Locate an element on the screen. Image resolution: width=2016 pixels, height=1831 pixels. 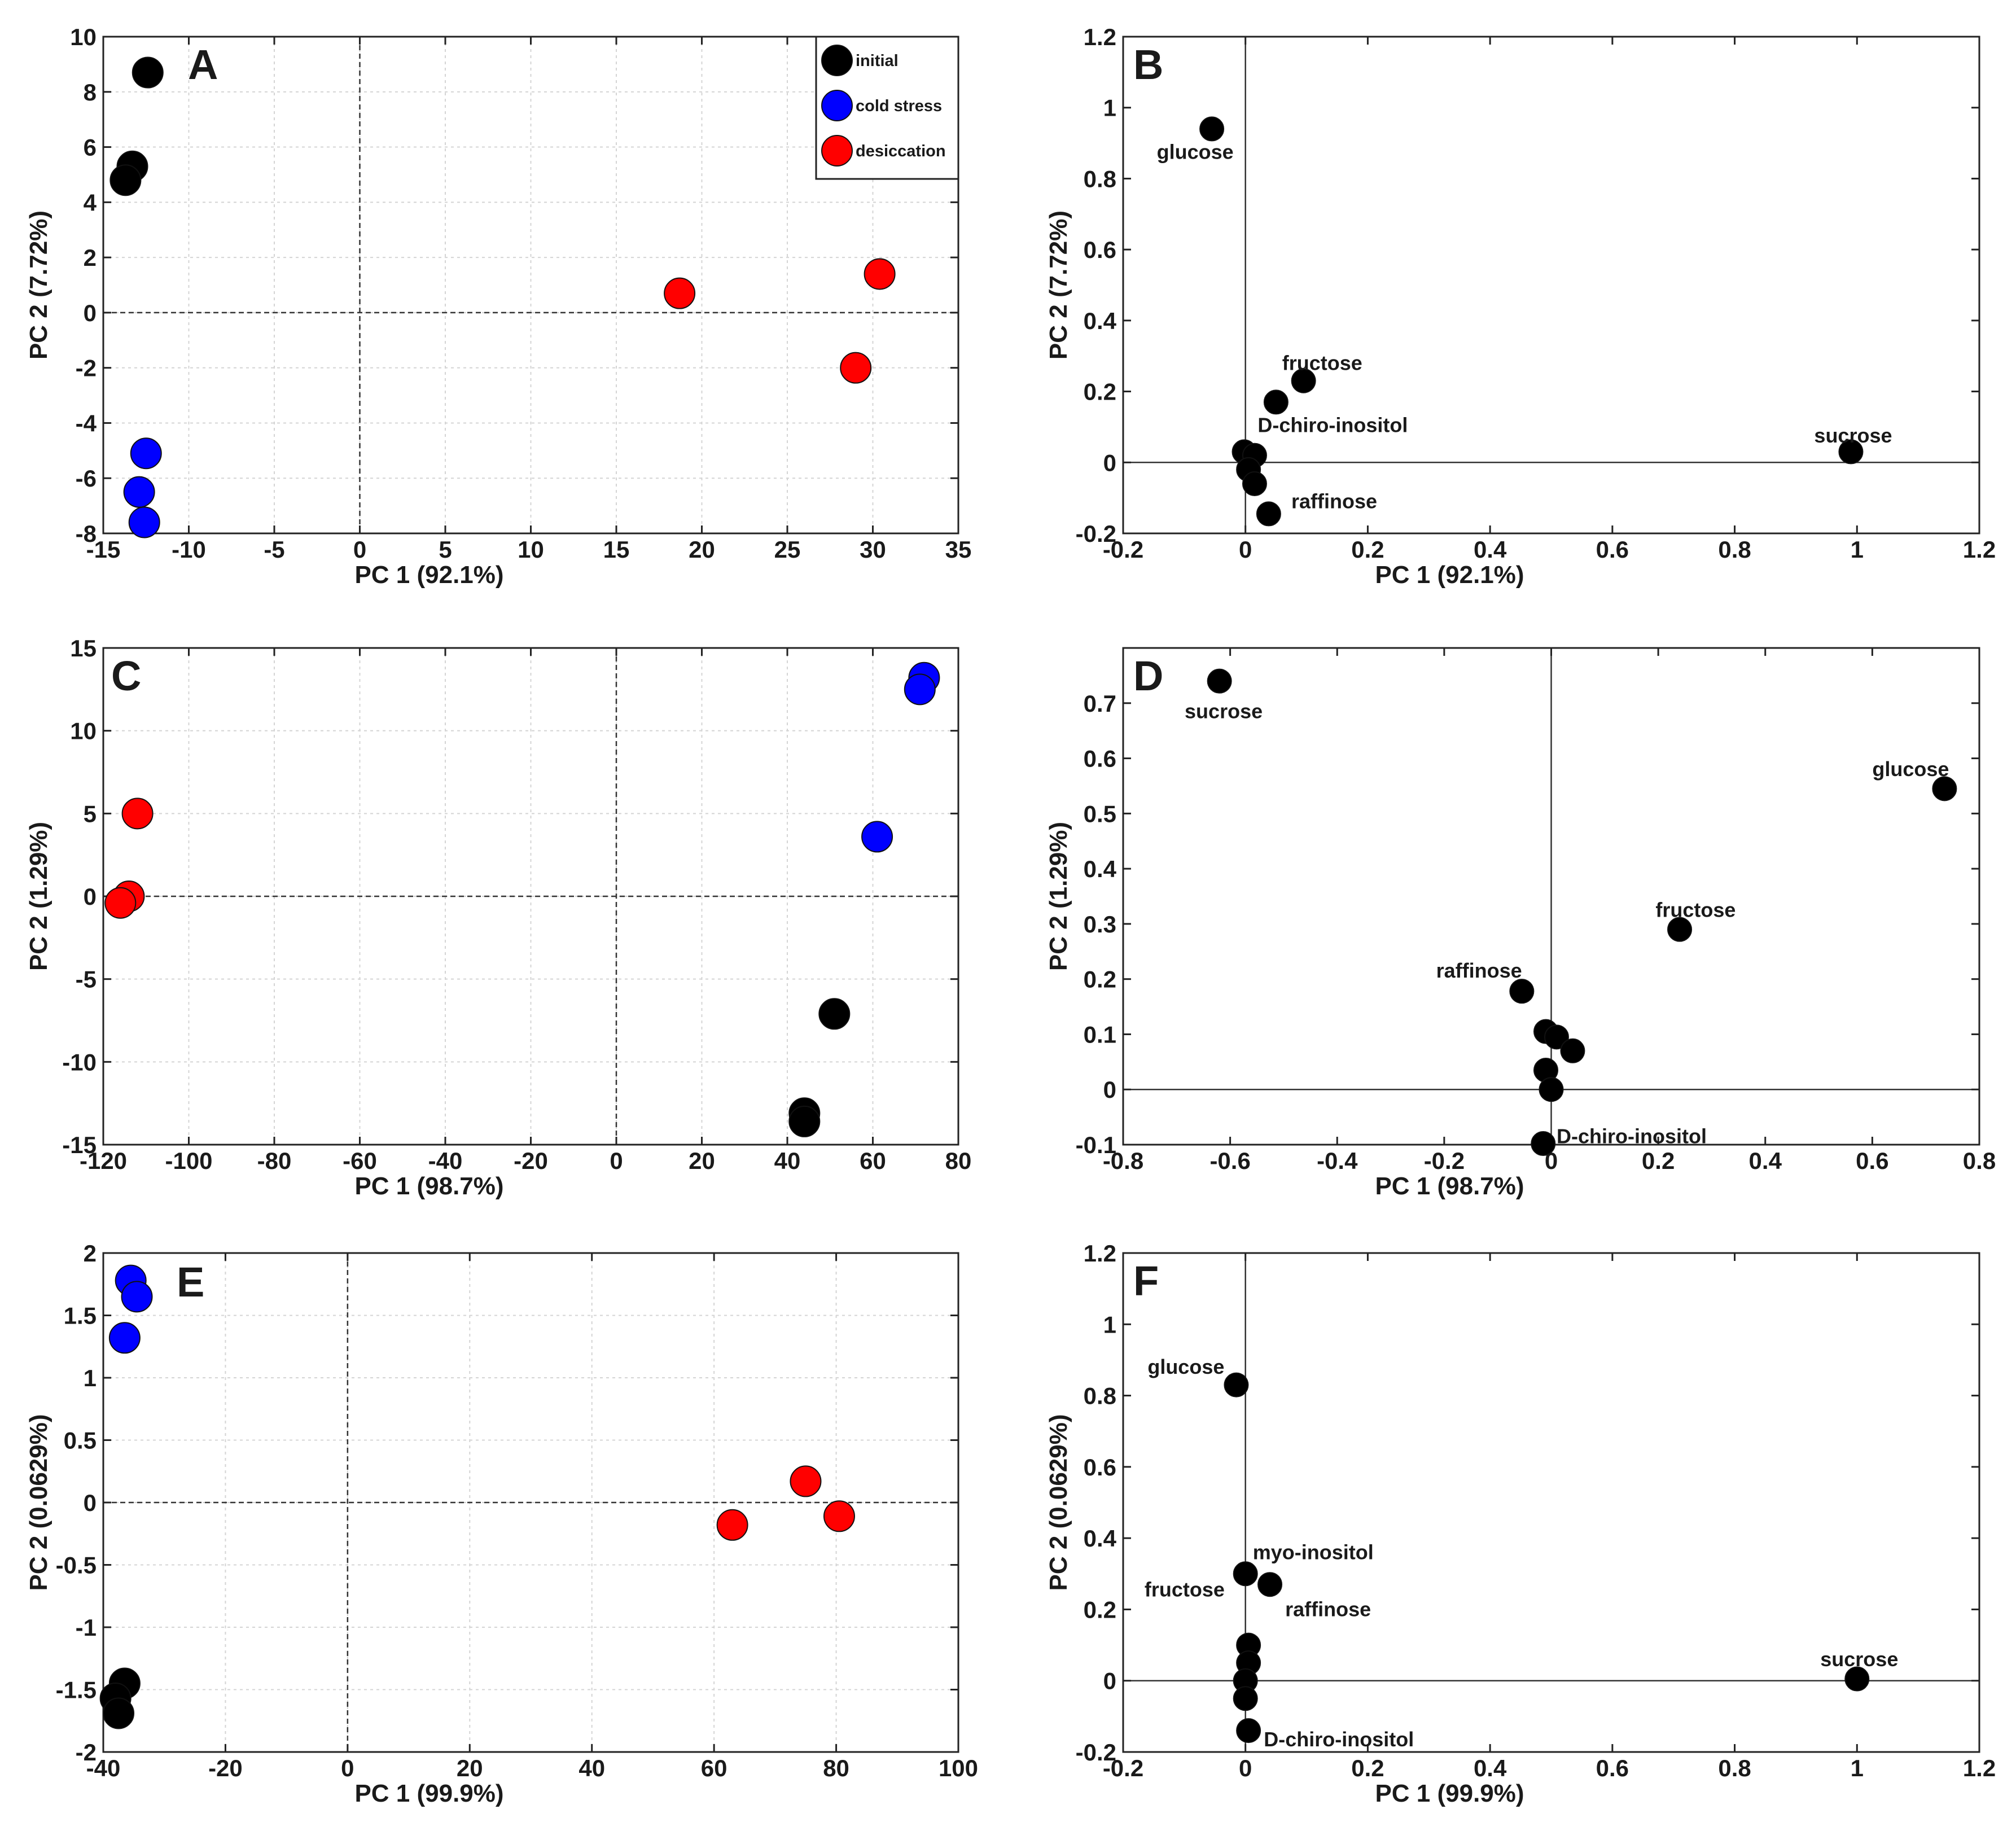
y-tick-label: 5 is located at coordinates (90, 813).